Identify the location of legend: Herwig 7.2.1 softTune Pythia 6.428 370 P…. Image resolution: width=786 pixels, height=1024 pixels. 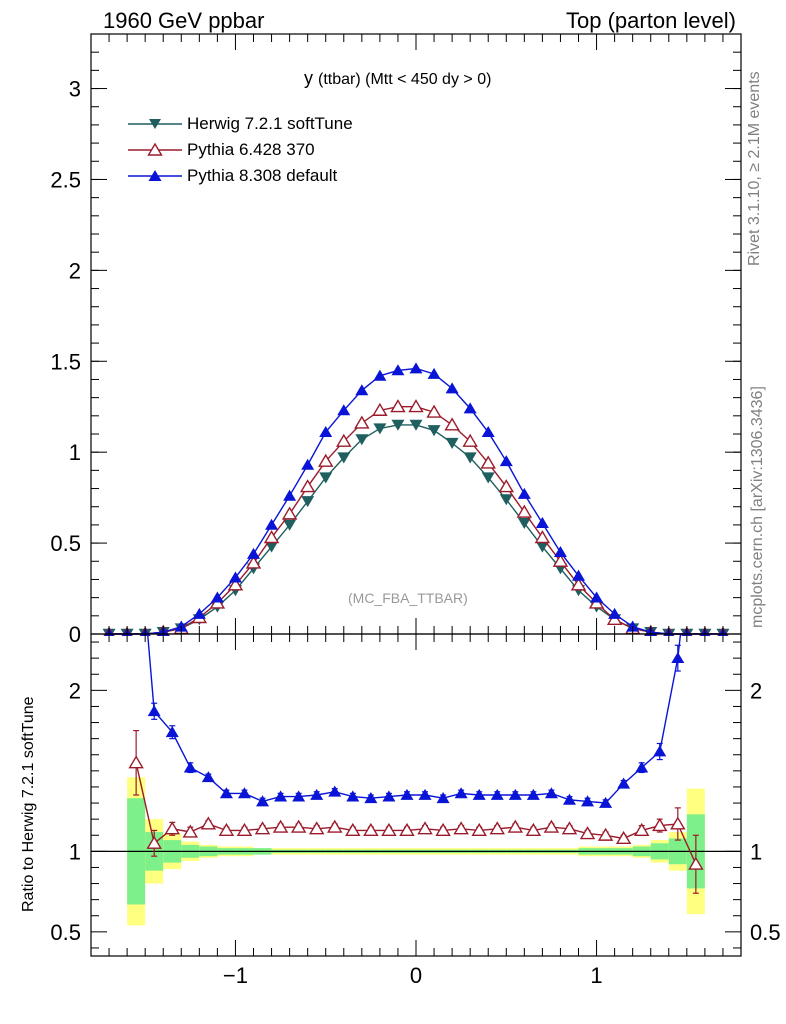
(266, 151).